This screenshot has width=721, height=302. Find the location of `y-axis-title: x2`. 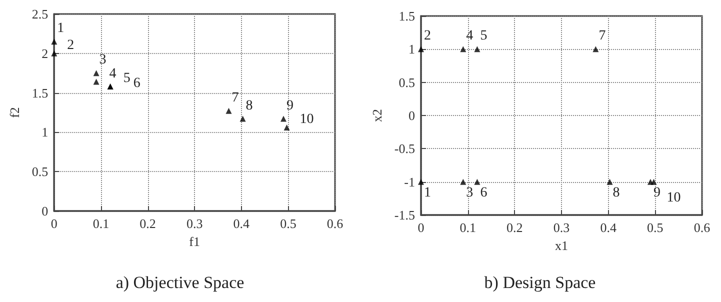

y-axis-title: x2 is located at coordinates (377, 115).